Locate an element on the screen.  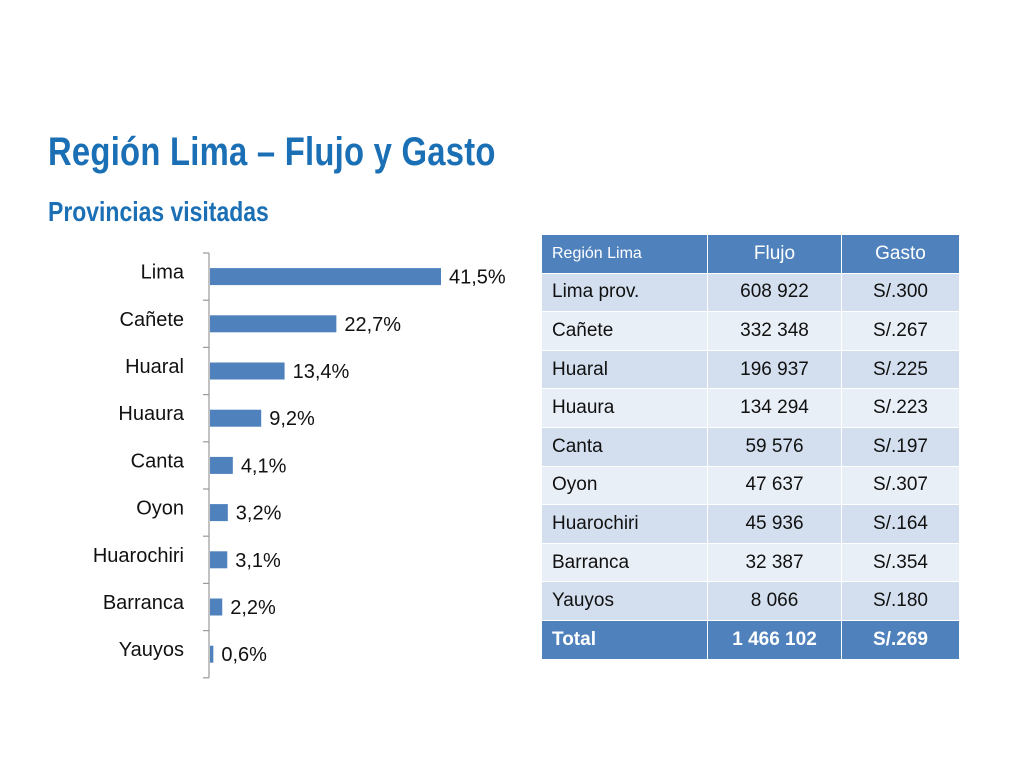
table-row: Oyon 47 637 S/.307 is located at coordinates (750, 485).